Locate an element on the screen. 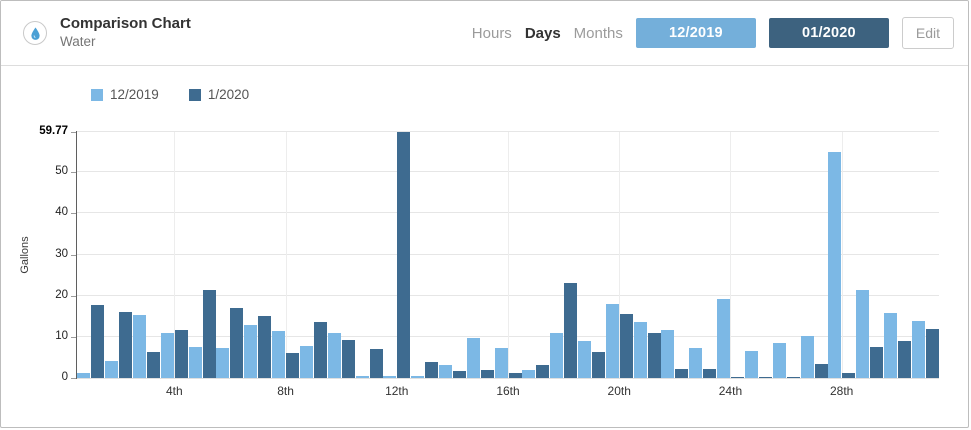  y-tick-label-0: 0 is located at coordinates (64, 377).